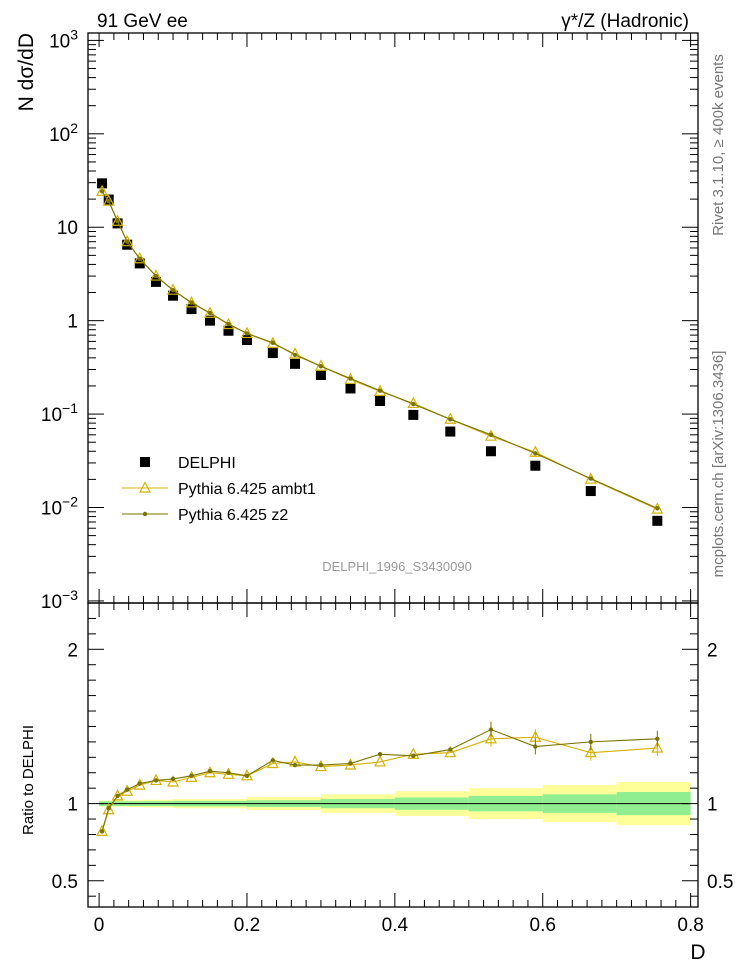 The width and height of the screenshot is (746, 972). What do you see at coordinates (395, 925) in the screenshot?
I see `x-tick-label: 0.4` at bounding box center [395, 925].